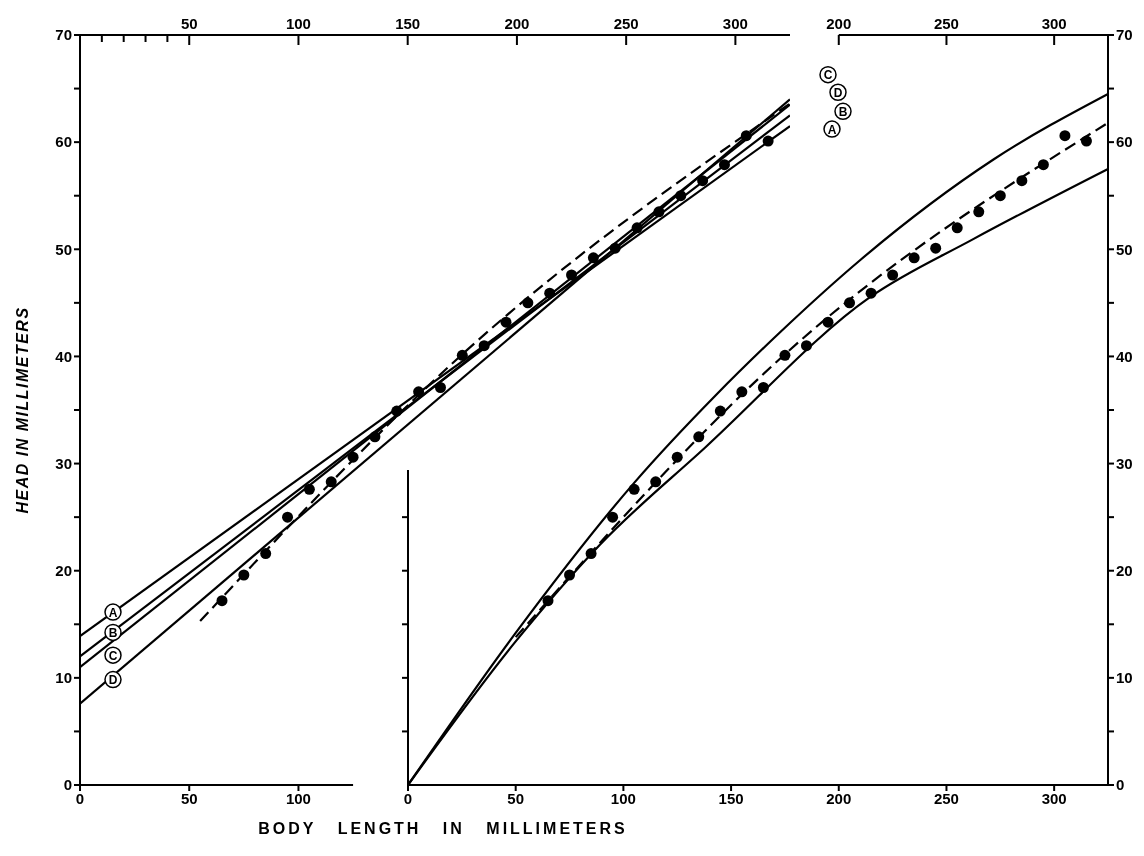 This screenshot has height=856, width=1144. What do you see at coordinates (1124, 678) in the screenshot?
I see `y2-tick-label: 10` at bounding box center [1124, 678].